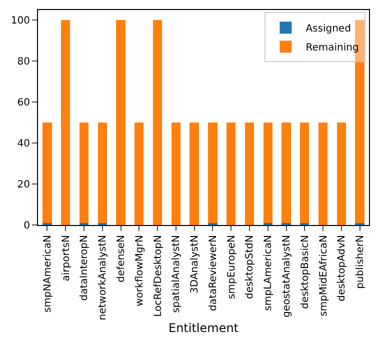 This screenshot has width=378, height=341. I want to click on x-tick-label: LocRefDesktopN, so click(158, 276).